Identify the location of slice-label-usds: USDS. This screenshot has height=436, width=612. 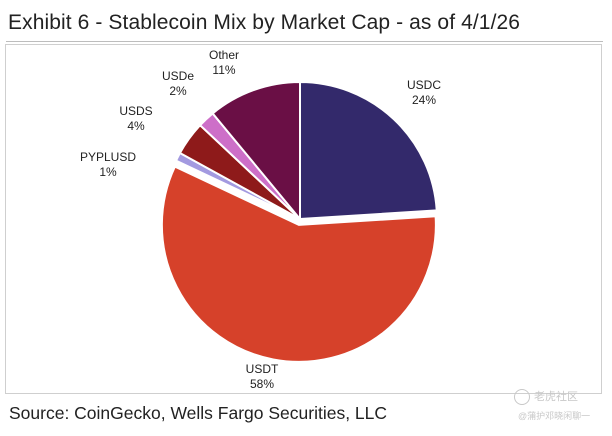
(135, 111).